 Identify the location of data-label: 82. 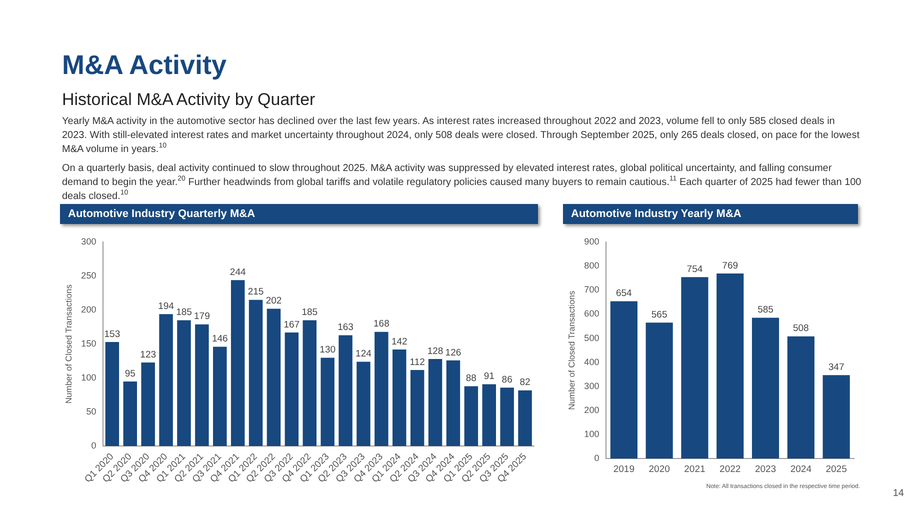
(525, 382).